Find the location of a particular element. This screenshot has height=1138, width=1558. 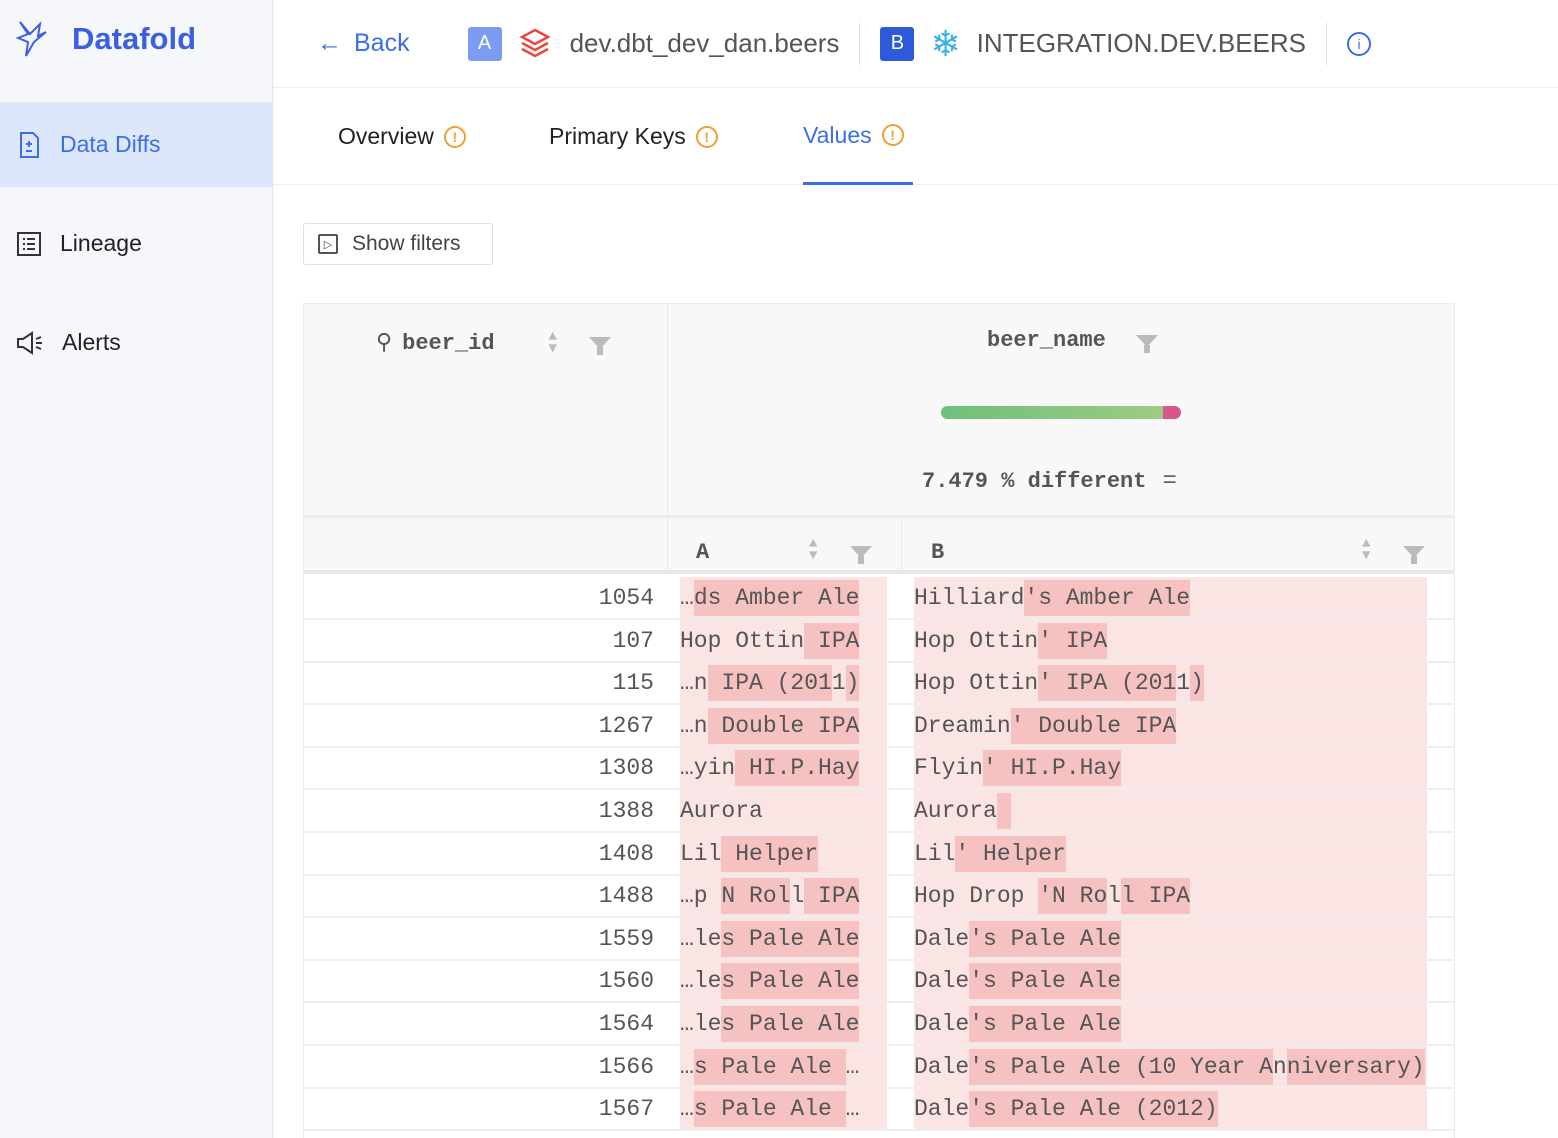

back-button: ← Back is located at coordinates (363, 43).